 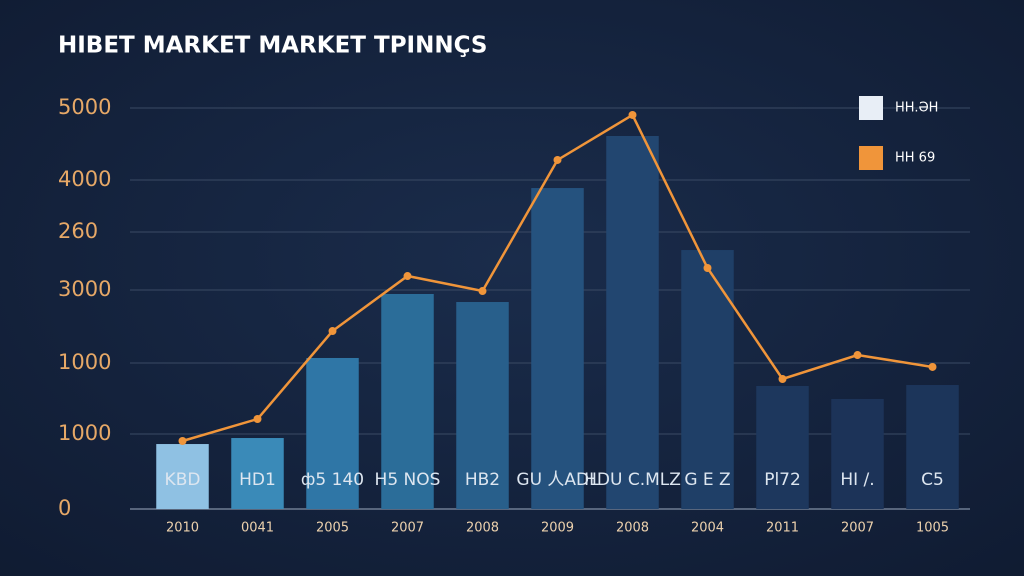 What do you see at coordinates (64, 508) in the screenshot?
I see `y-tick-label: 0` at bounding box center [64, 508].